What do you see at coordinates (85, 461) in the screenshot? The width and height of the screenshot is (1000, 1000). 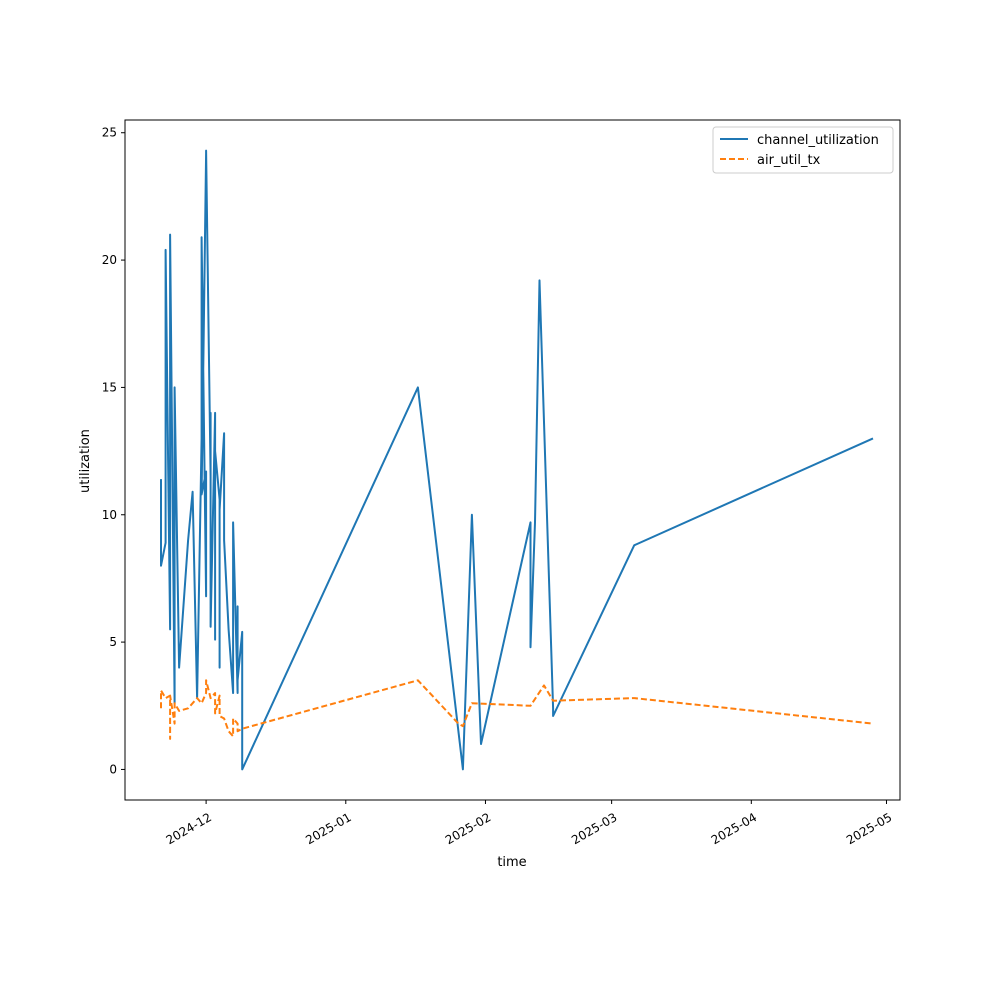 I see `y-axis-label: utilization` at bounding box center [85, 461].